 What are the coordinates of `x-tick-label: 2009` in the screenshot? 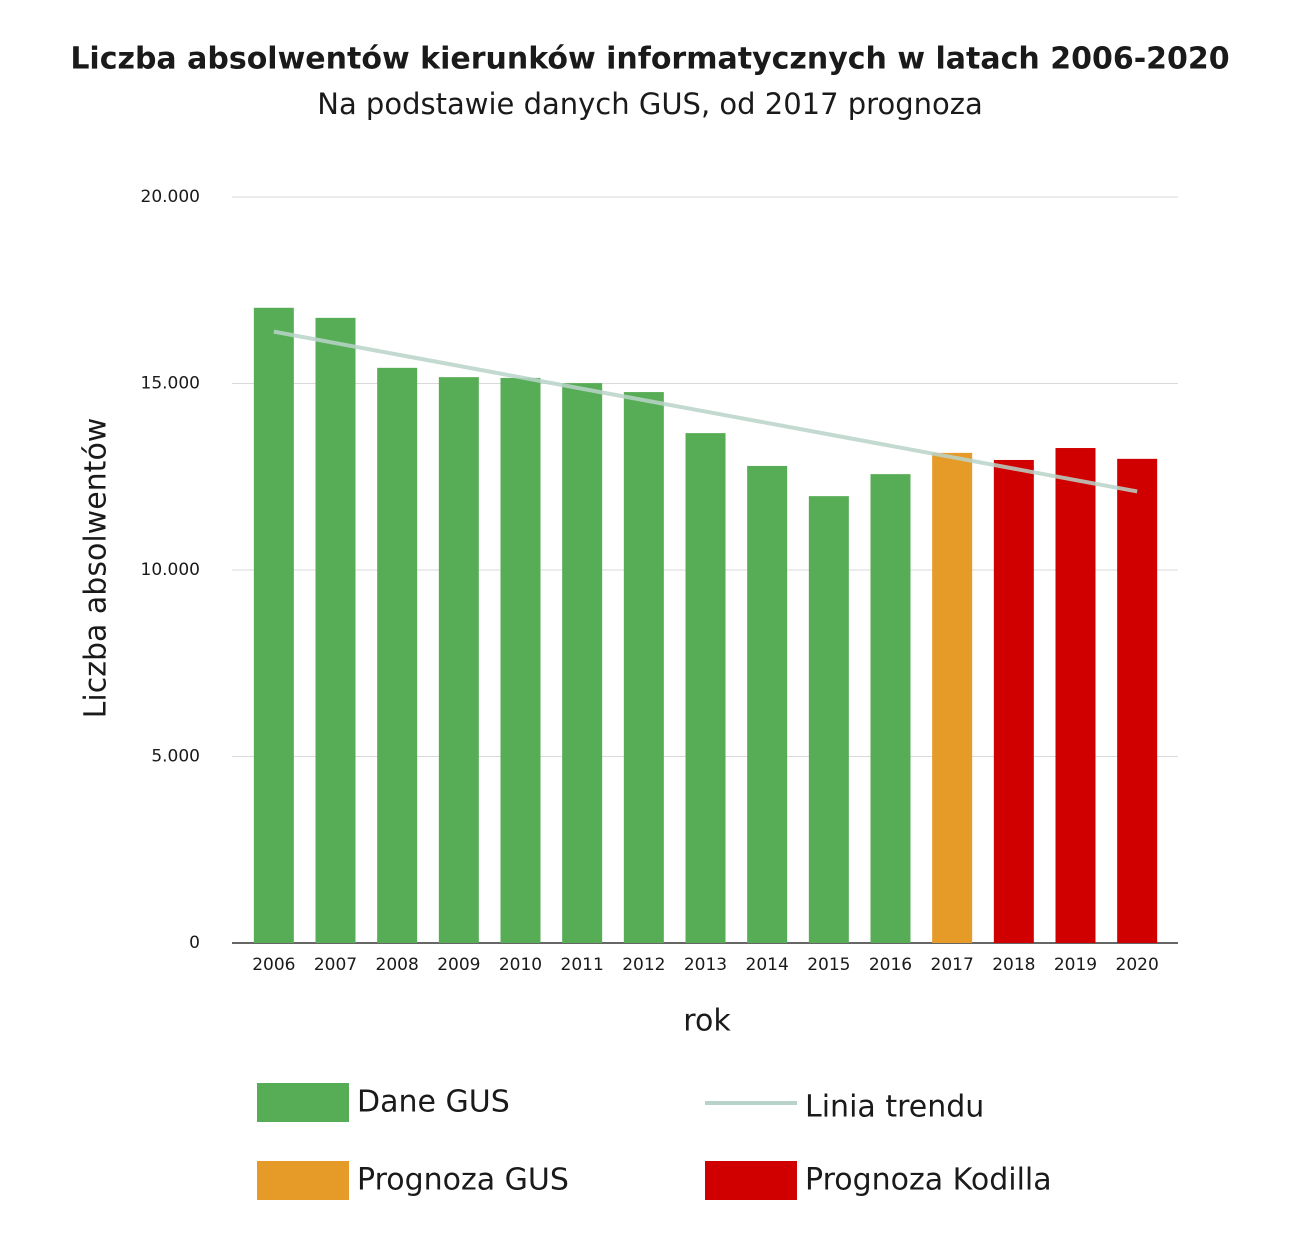 It's located at (458, 965).